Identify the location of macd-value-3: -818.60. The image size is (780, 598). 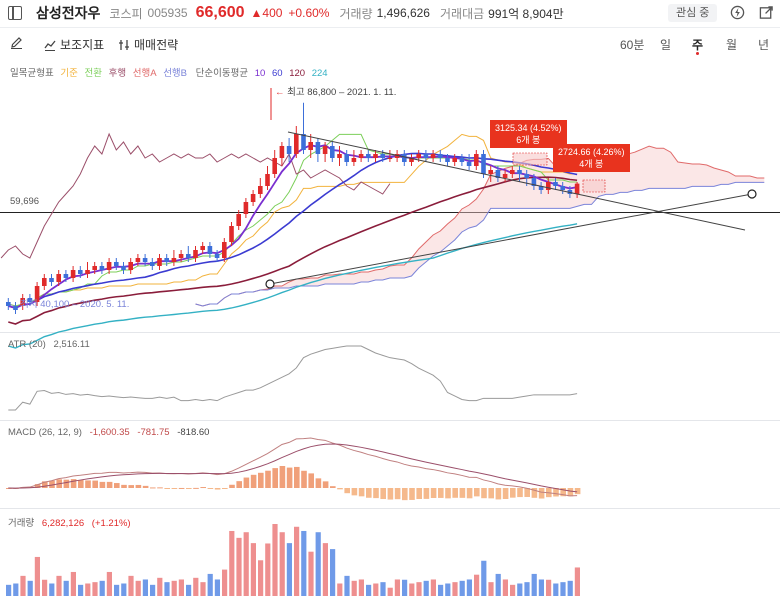
(193, 432).